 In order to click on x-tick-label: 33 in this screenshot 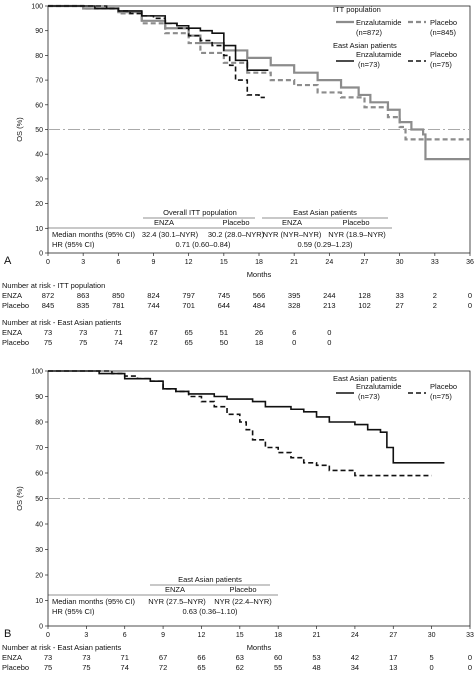, I will do `click(435, 262)`.